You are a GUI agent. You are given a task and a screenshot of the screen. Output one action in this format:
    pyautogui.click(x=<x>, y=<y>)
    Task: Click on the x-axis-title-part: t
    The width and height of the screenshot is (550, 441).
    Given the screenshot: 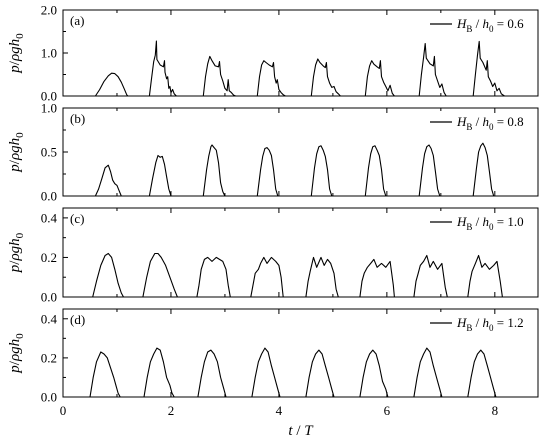 What is the action you would take?
    pyautogui.click(x=290, y=431)
    